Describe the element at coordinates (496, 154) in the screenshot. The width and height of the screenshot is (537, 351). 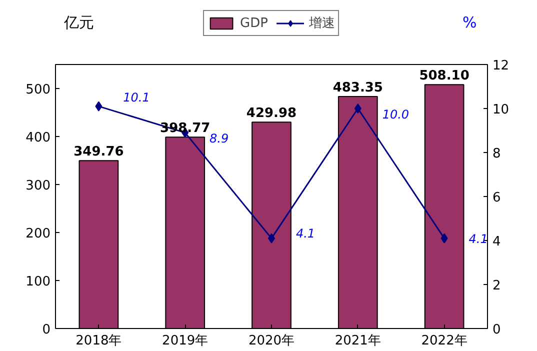
I see `y2-tick-label: 8` at that location.